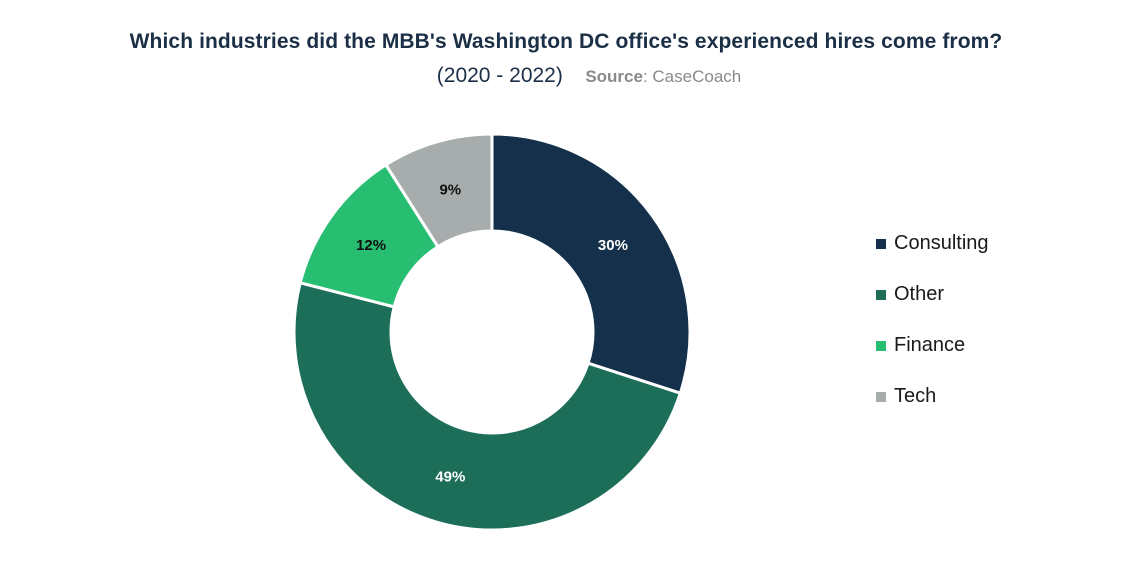 The image size is (1132, 584). I want to click on slice-consulting, so click(591, 264).